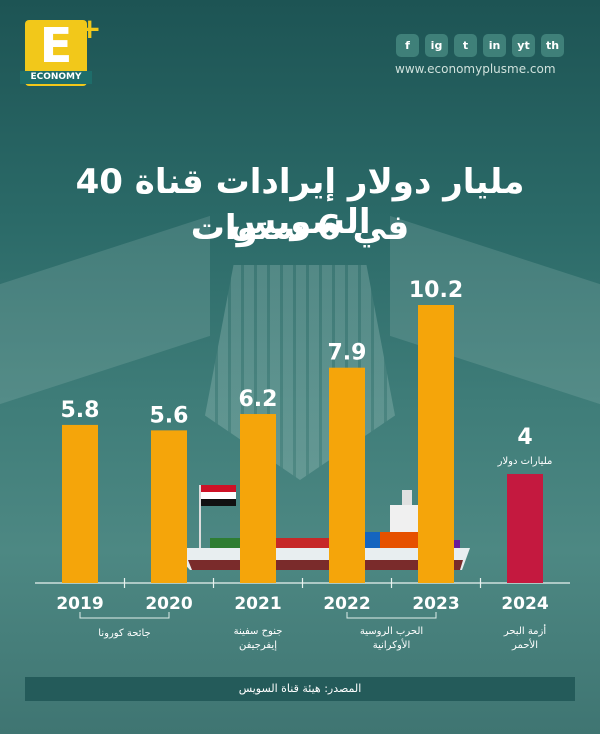 This screenshot has height=734, width=600. Describe the element at coordinates (436, 45) in the screenshot. I see `instagram-icon: ig` at that location.